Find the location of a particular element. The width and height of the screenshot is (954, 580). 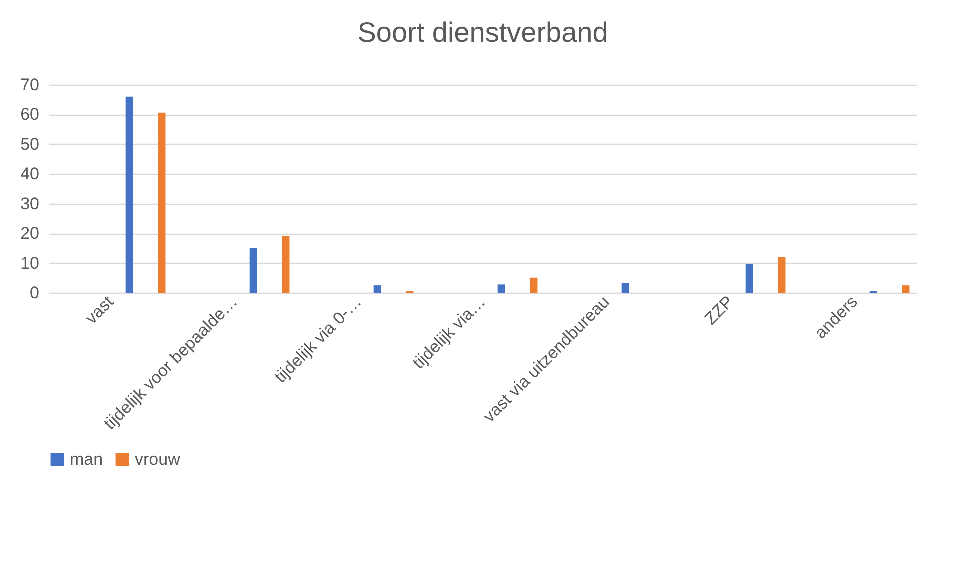

y-tick-label: 60 is located at coordinates (30, 114).